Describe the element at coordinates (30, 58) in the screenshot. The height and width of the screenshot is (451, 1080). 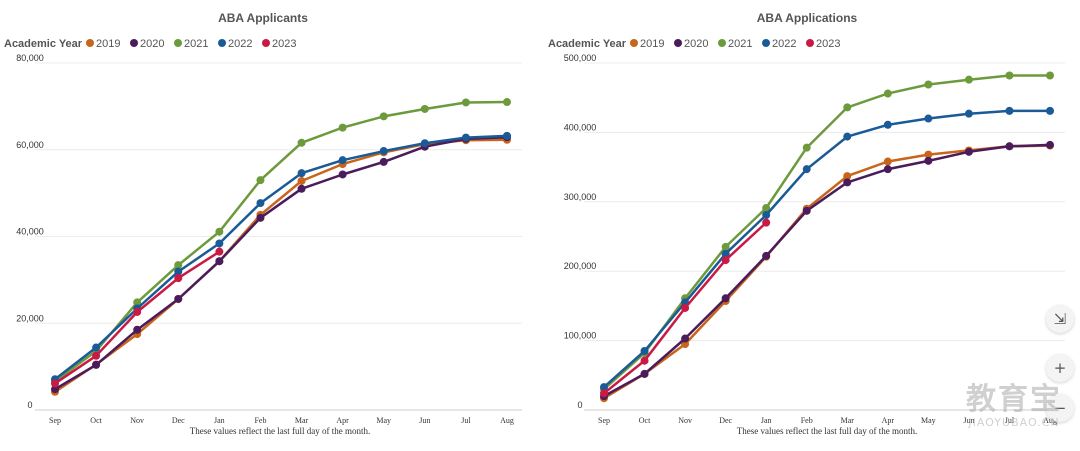
I see `y-tick-label: 80,000` at that location.